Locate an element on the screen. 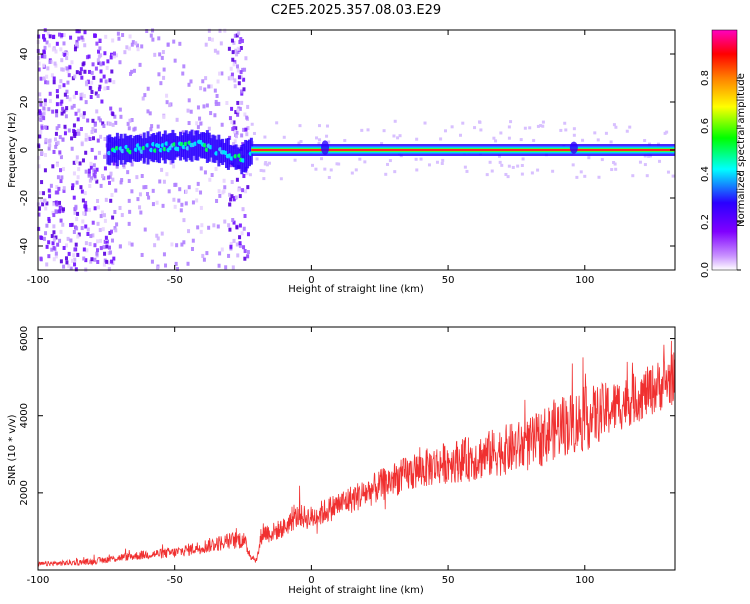  colorbar-tick-label: 0.6 is located at coordinates (705, 126).